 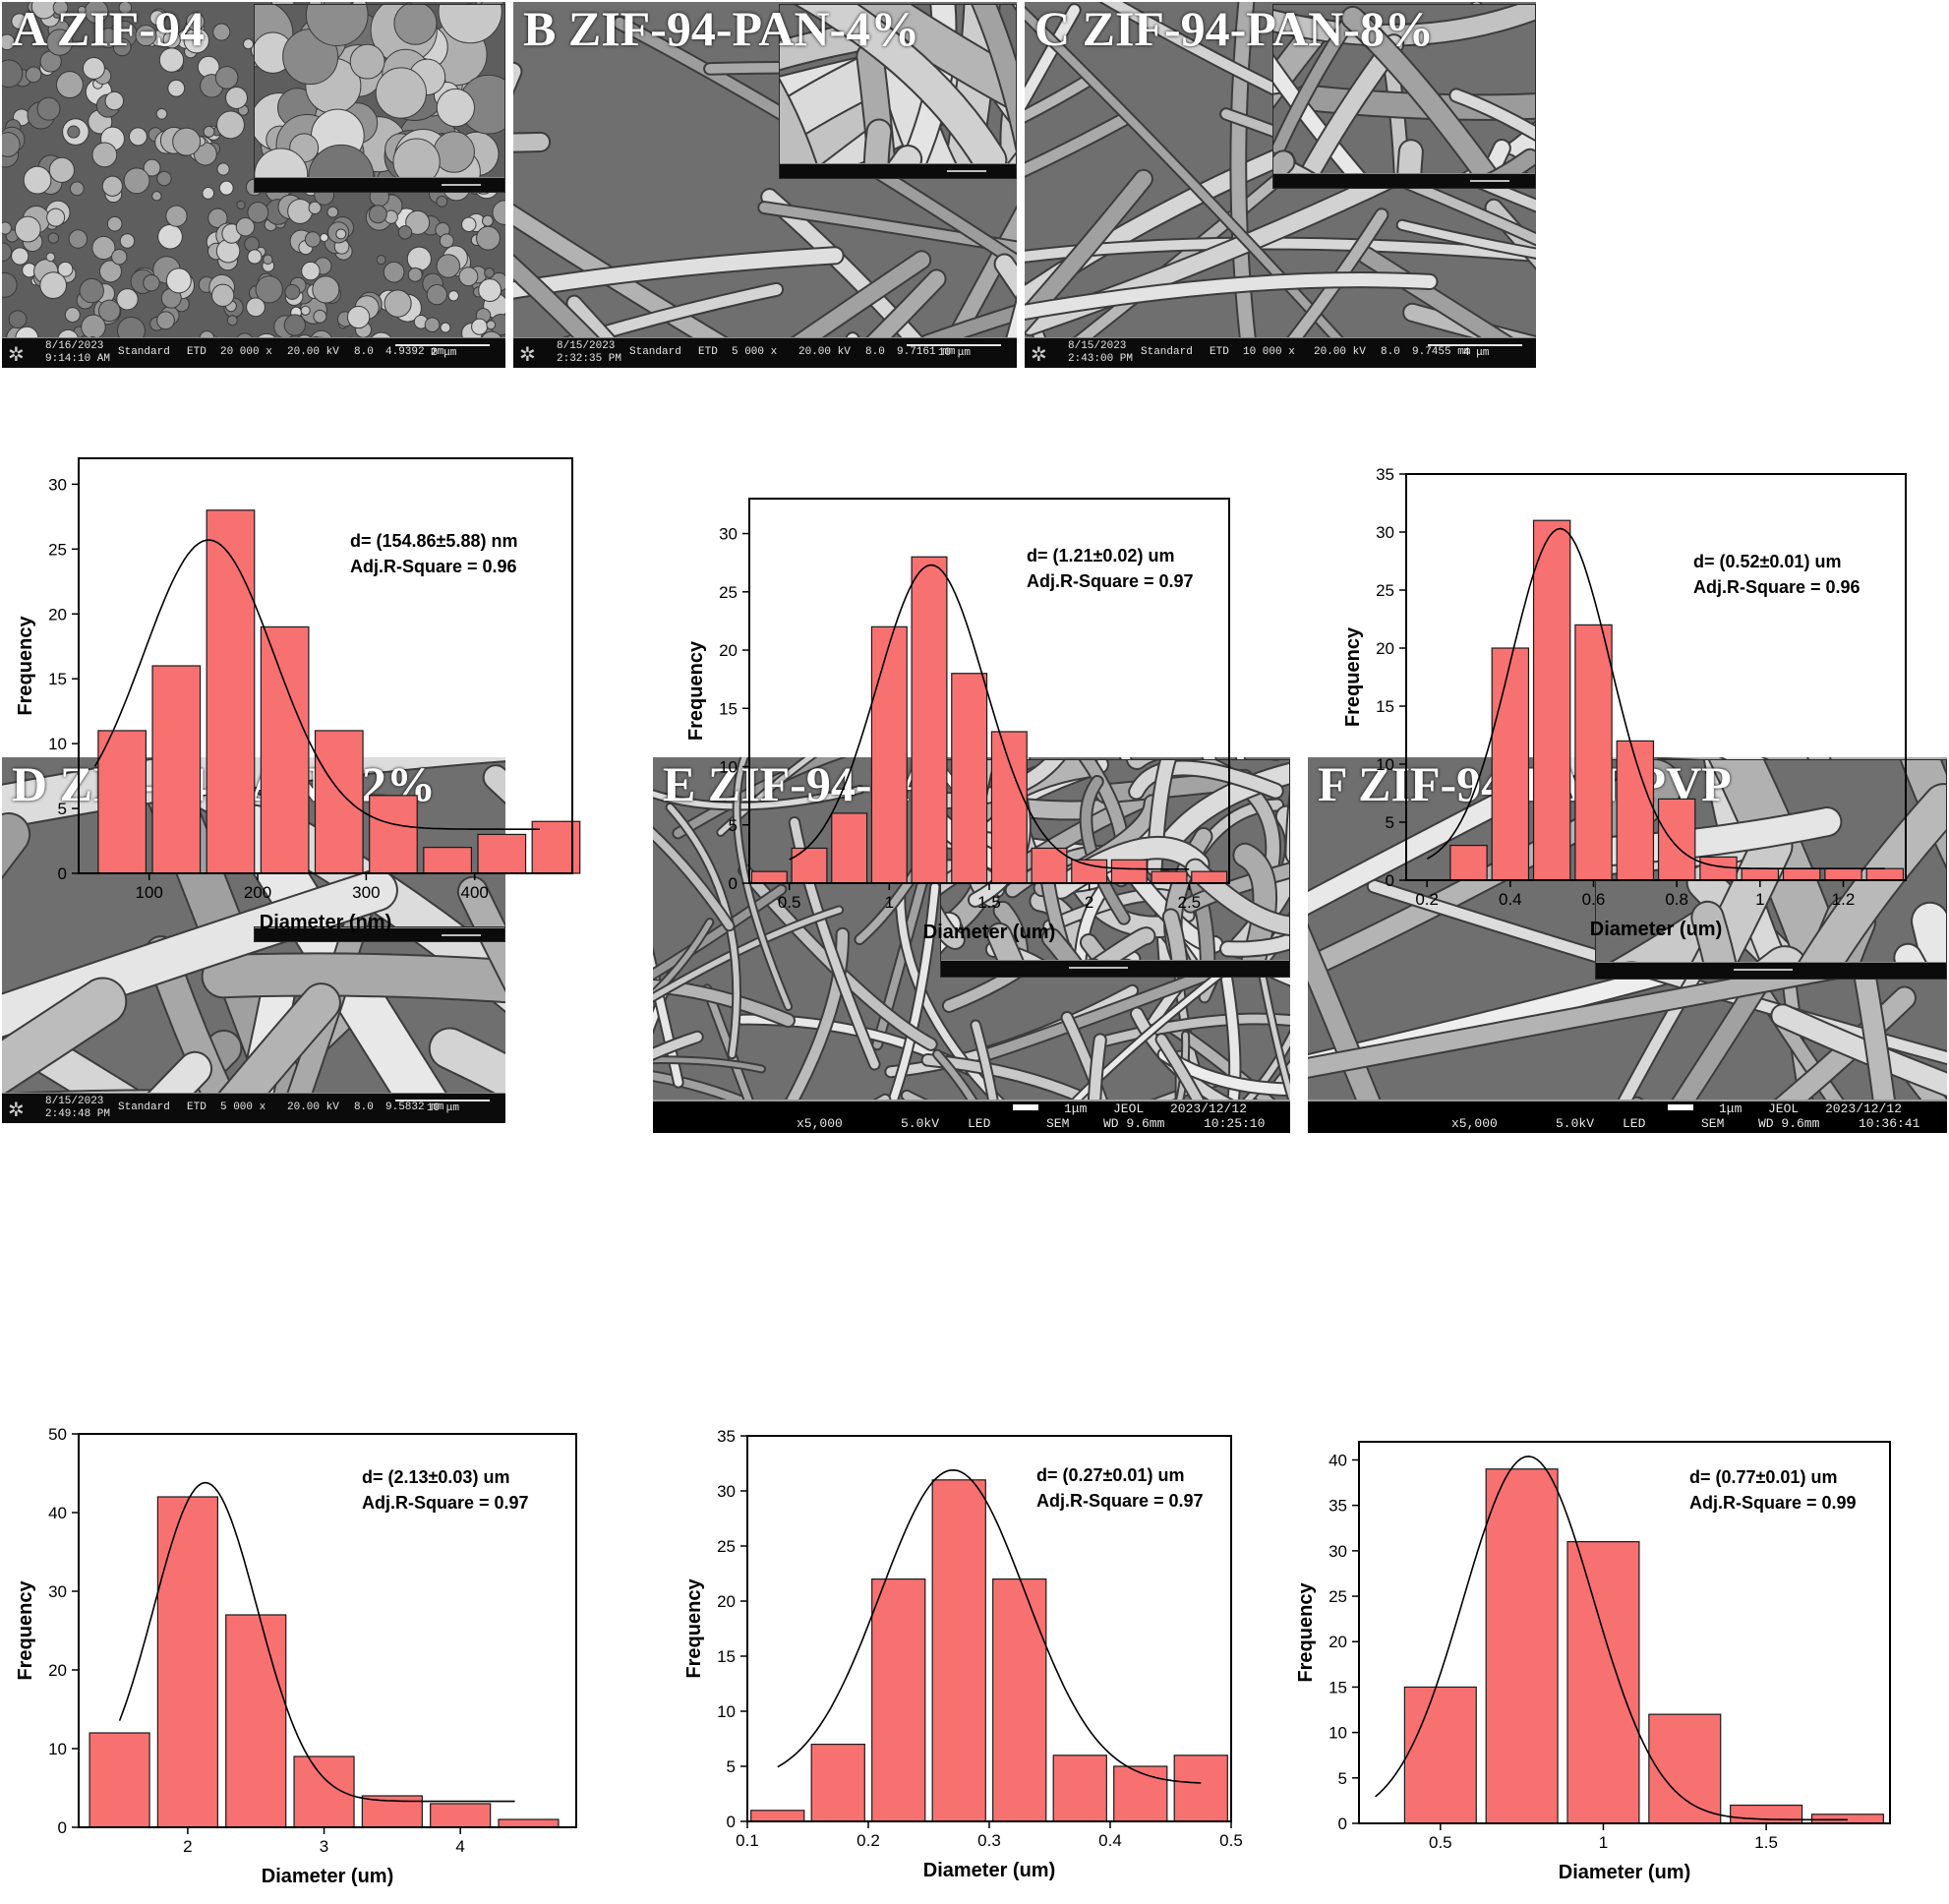 I want to click on x-tick-label: 200, so click(x=257, y=892).